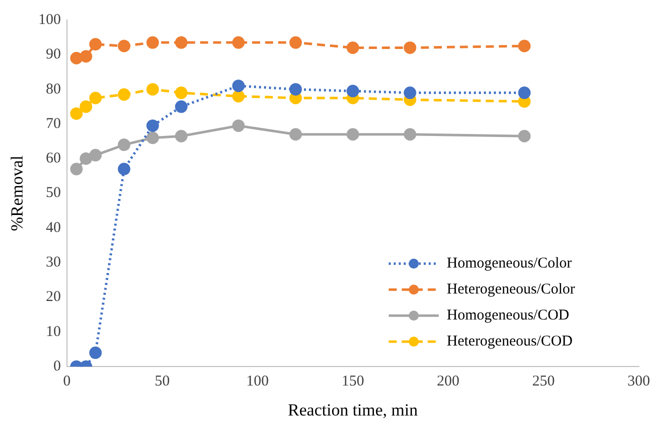 This screenshot has width=656, height=429. Describe the element at coordinates (543, 382) in the screenshot. I see `x-tick-label: 250` at that location.